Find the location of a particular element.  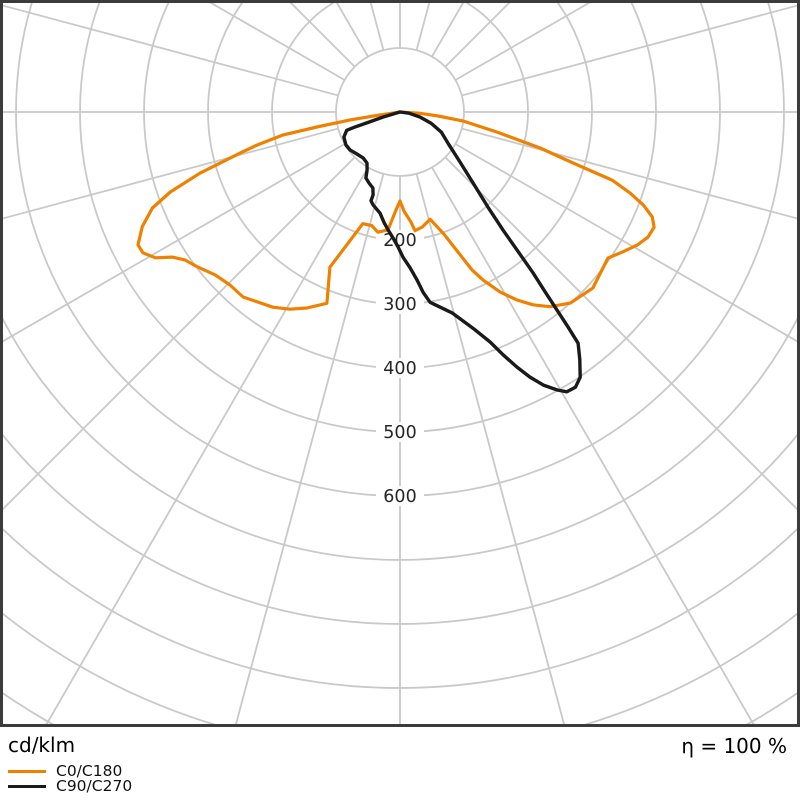

radial-tick-label: 400 is located at coordinates (399, 369).